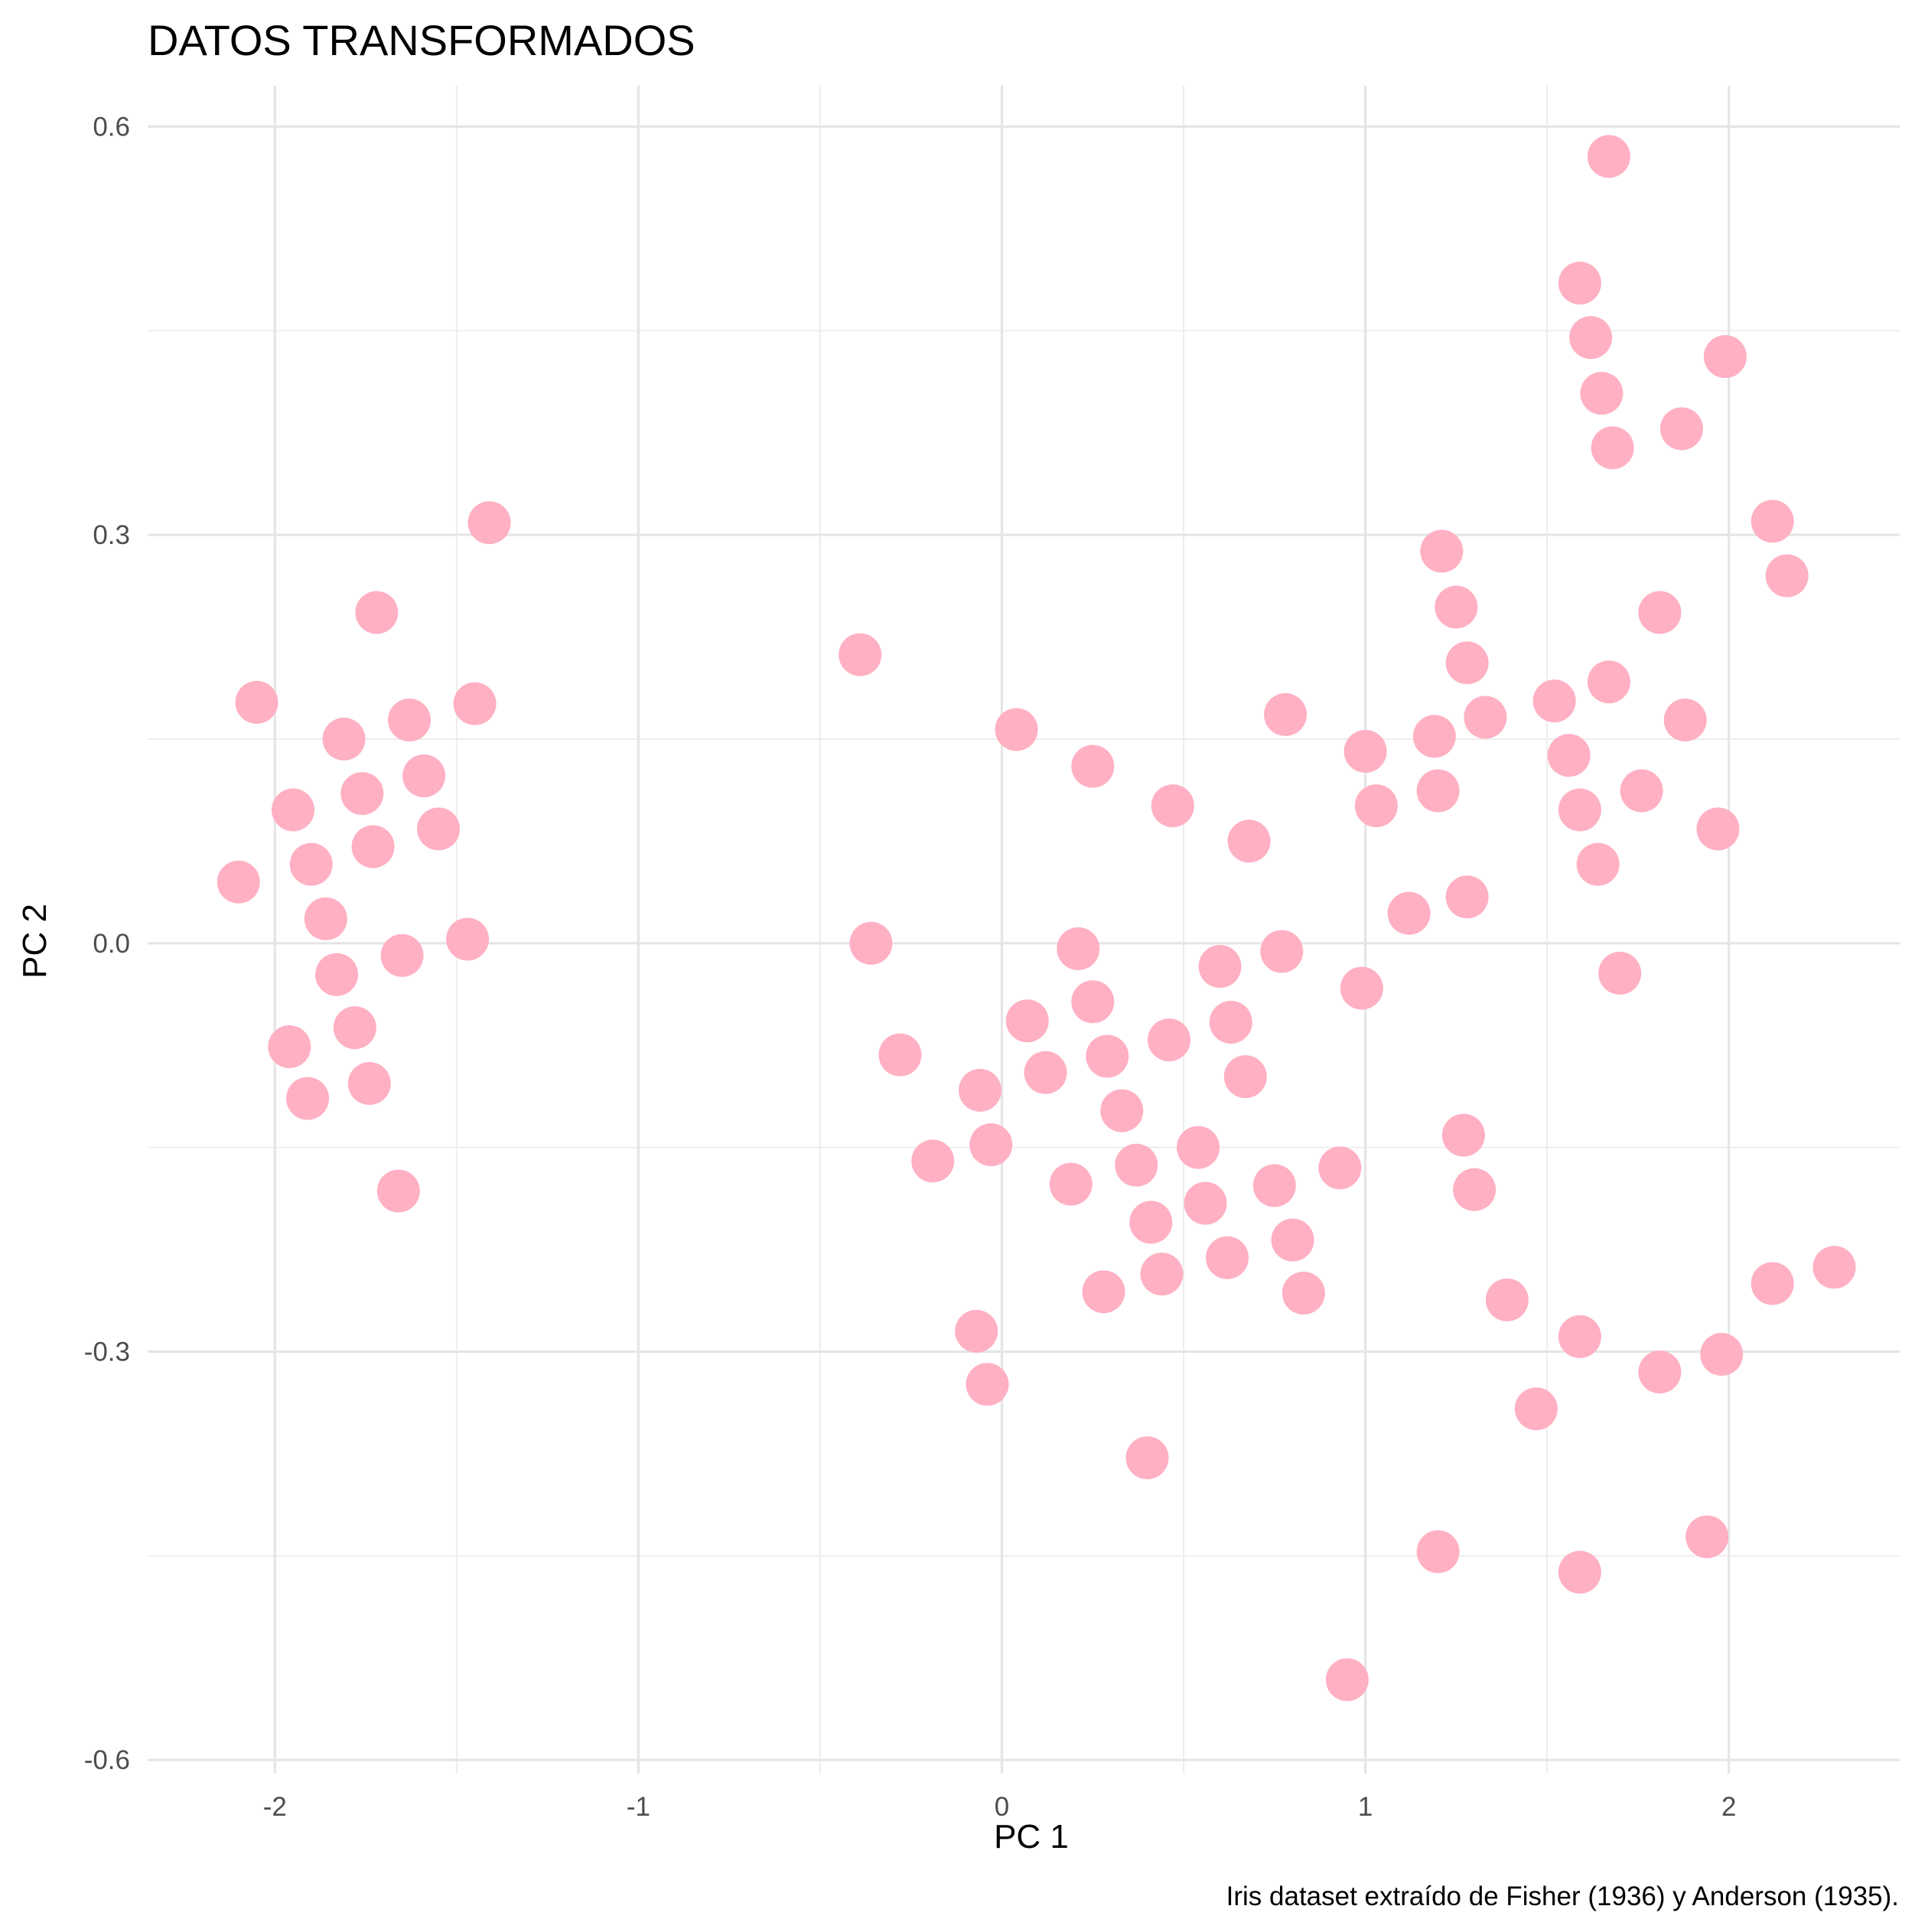 The image size is (1928, 1932). What do you see at coordinates (275, 1807) in the screenshot?
I see `x-tick-label: -2` at bounding box center [275, 1807].